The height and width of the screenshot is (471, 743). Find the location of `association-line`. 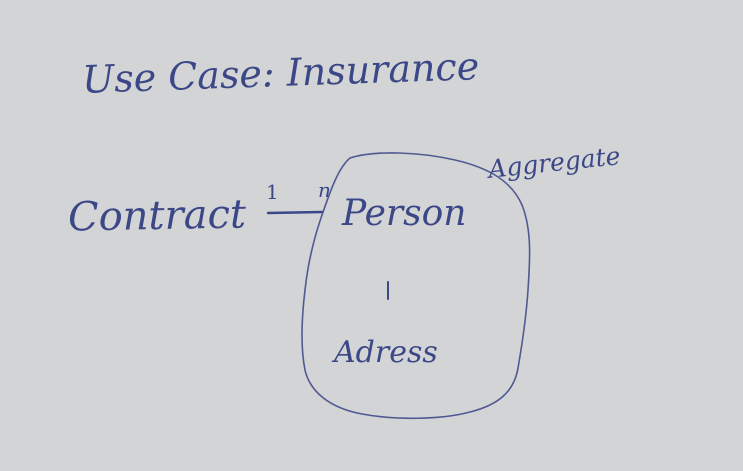

association-line is located at coordinates (295, 212).